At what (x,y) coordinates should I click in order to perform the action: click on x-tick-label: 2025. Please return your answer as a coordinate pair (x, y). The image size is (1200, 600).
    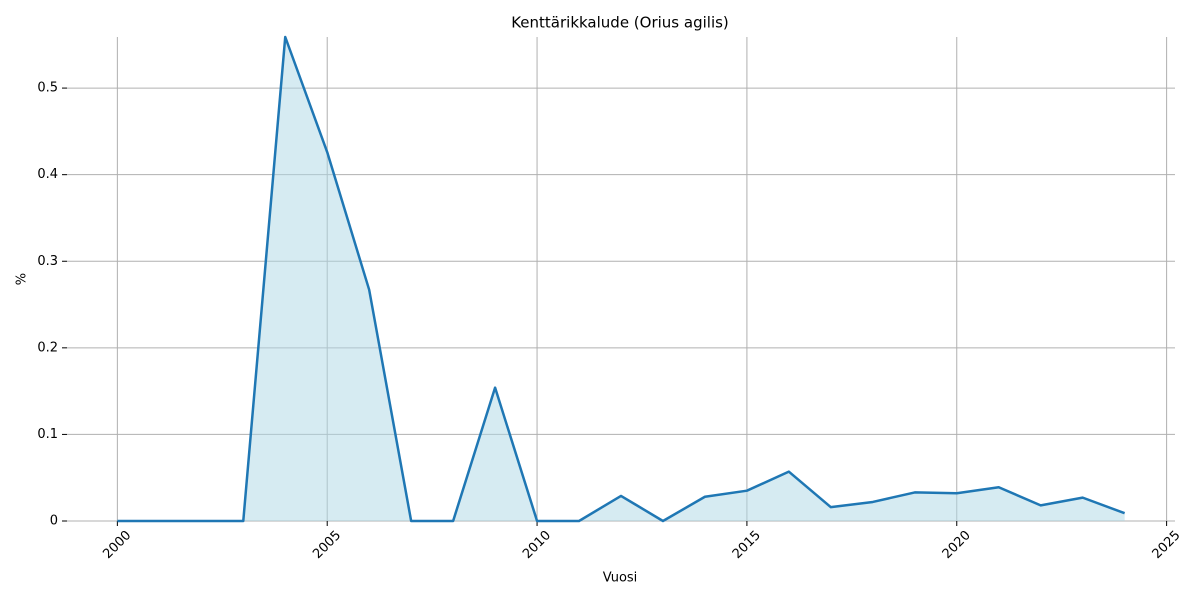
    Looking at the image, I should click on (1167, 545).